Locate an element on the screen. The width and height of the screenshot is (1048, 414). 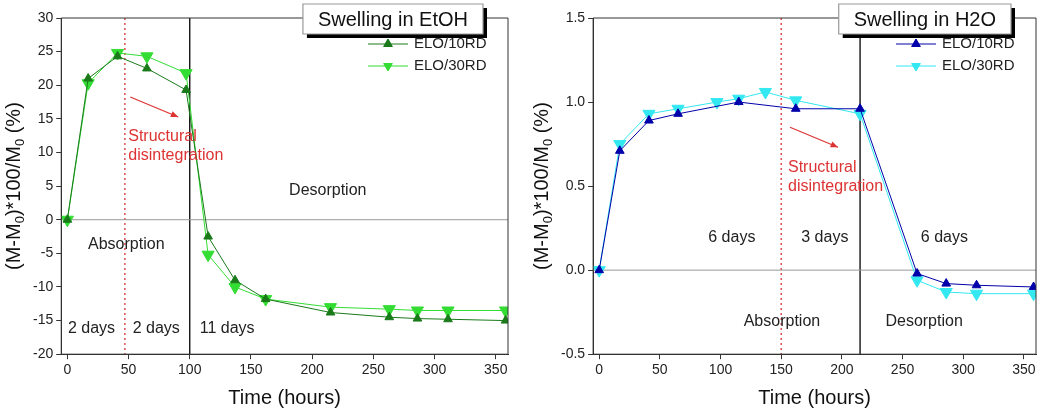
y-tick-label: 0.5 is located at coordinates (575, 184).